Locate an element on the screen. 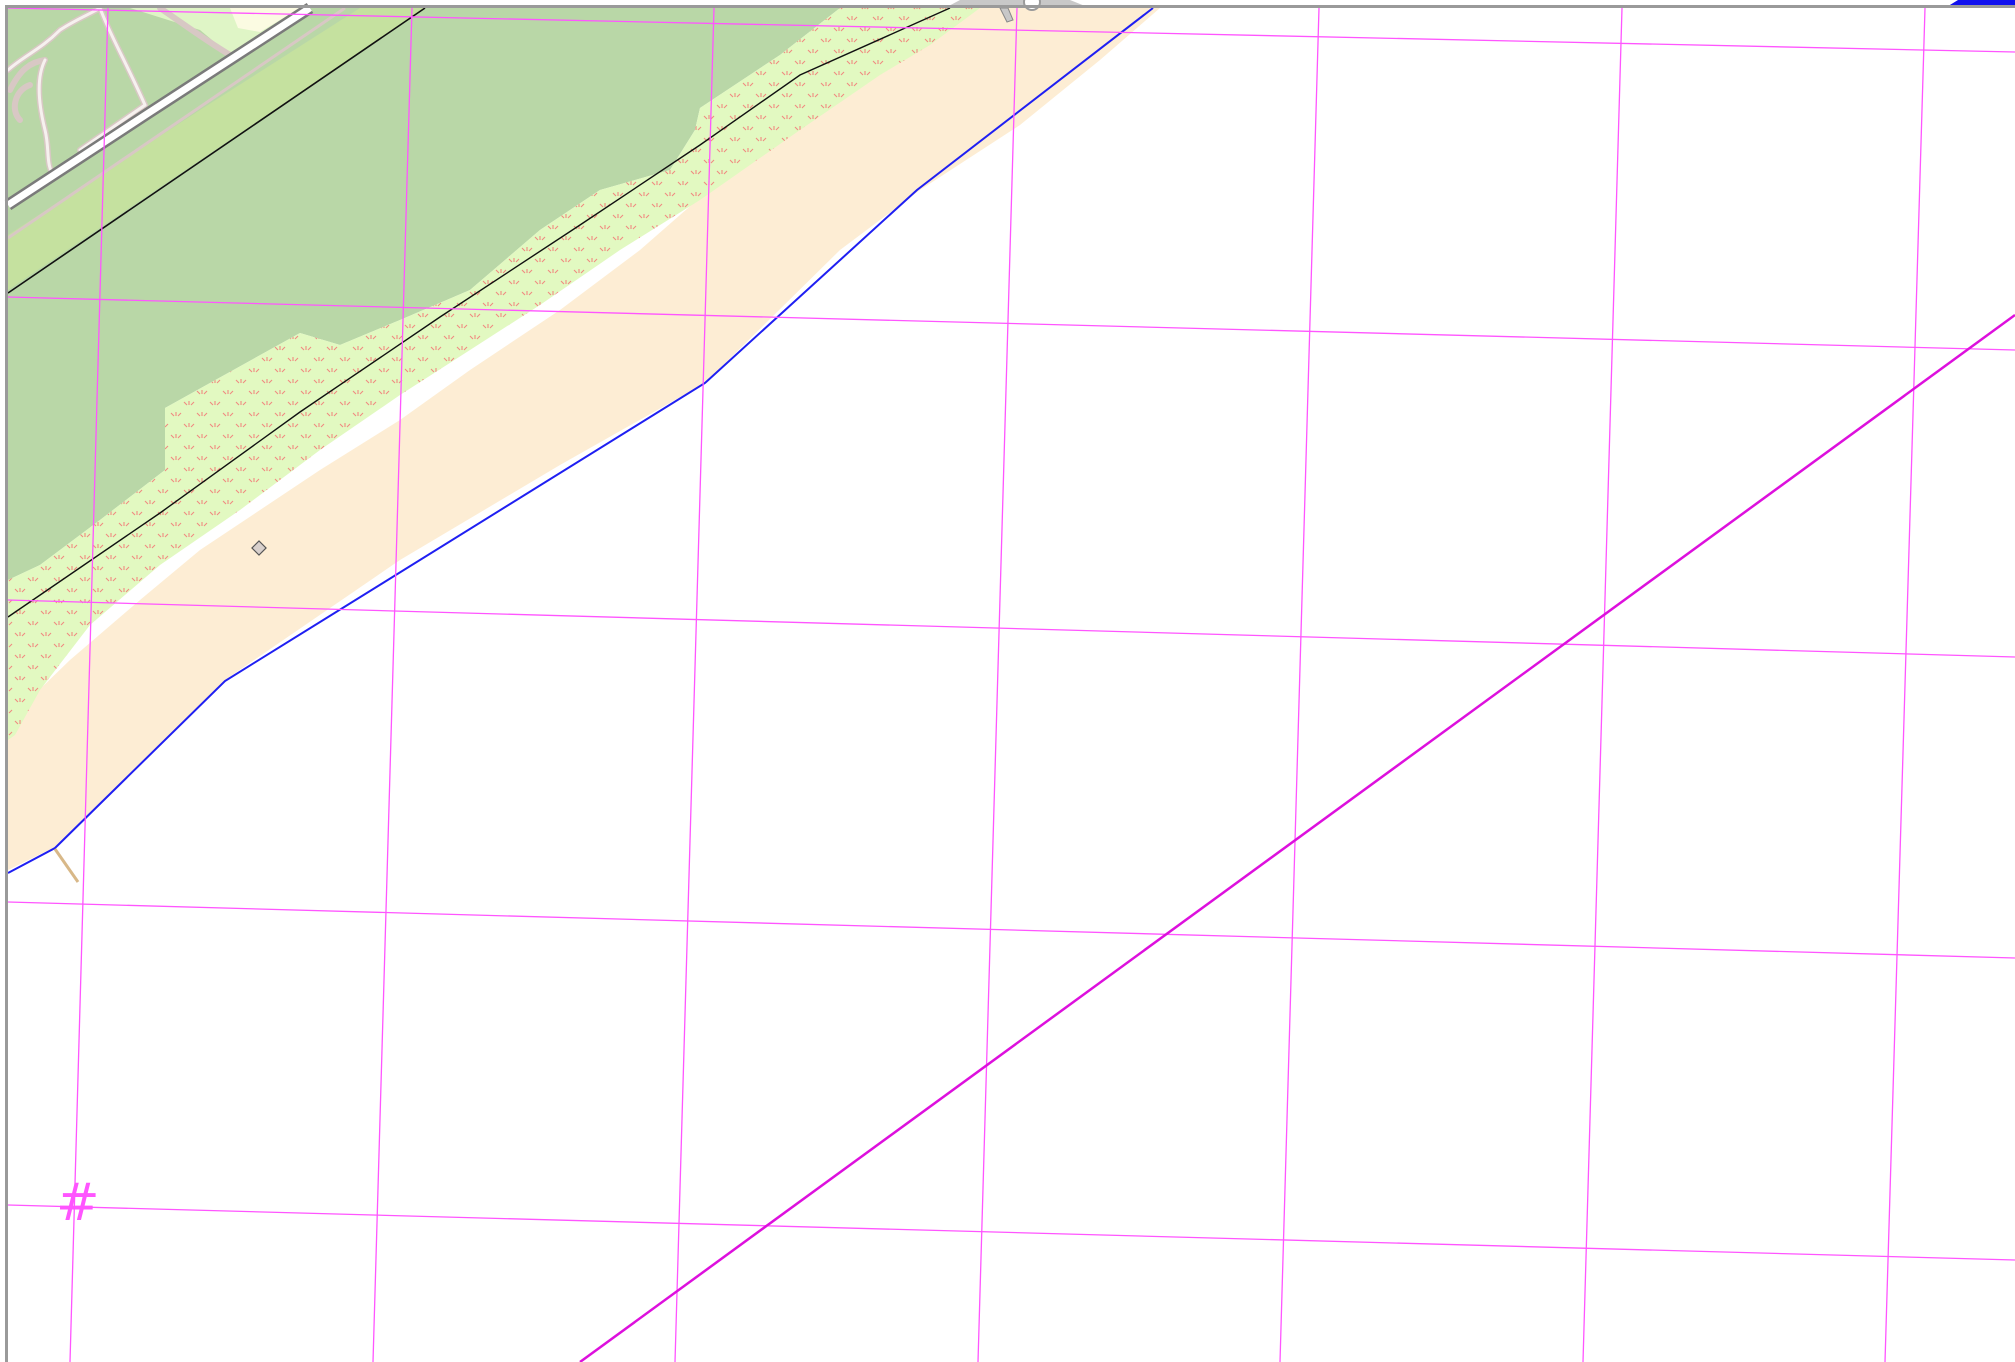 The width and height of the screenshot is (2015, 1362). footway-line is located at coordinates (176, 123).